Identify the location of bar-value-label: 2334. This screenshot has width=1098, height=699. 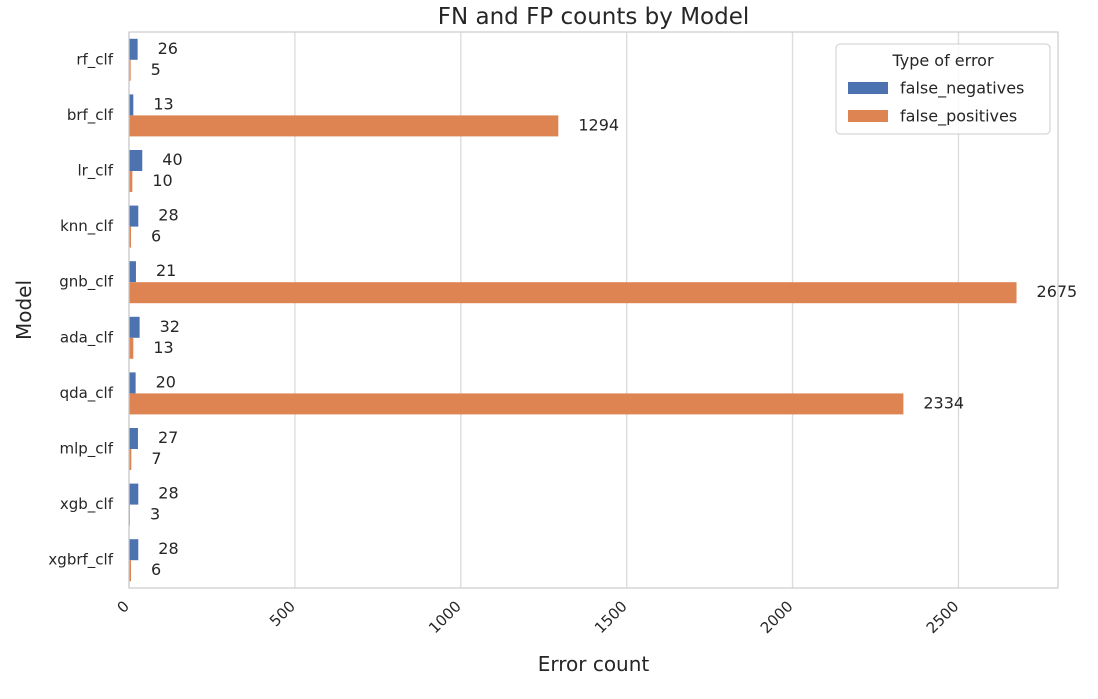
(943, 402).